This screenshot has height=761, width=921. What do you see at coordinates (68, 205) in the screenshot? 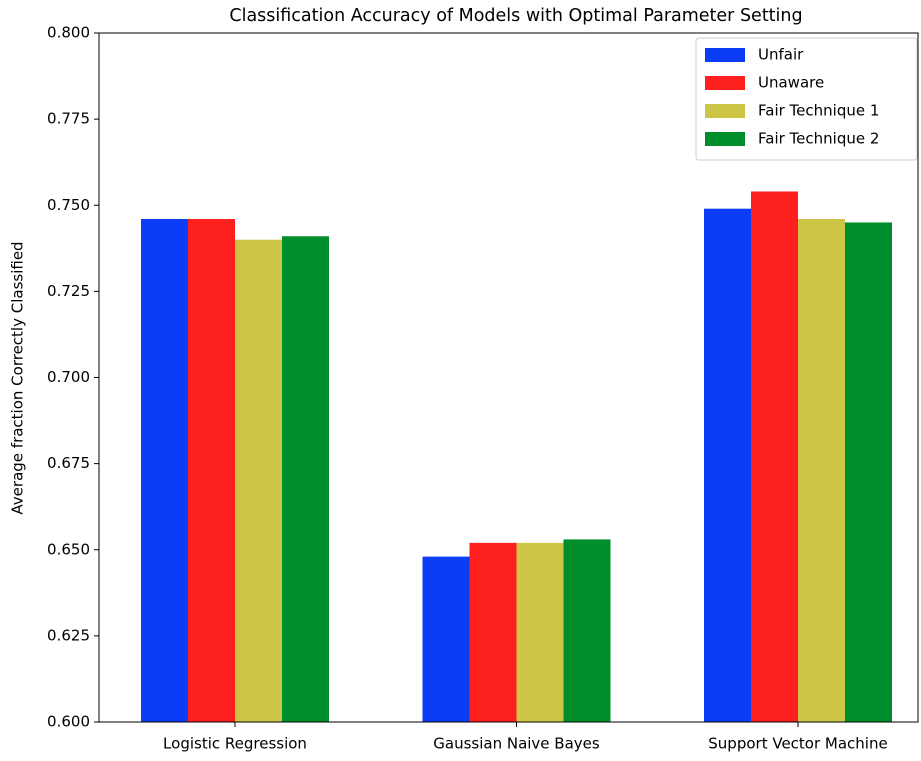
I see `y-tick-label: 0.750` at bounding box center [68, 205].